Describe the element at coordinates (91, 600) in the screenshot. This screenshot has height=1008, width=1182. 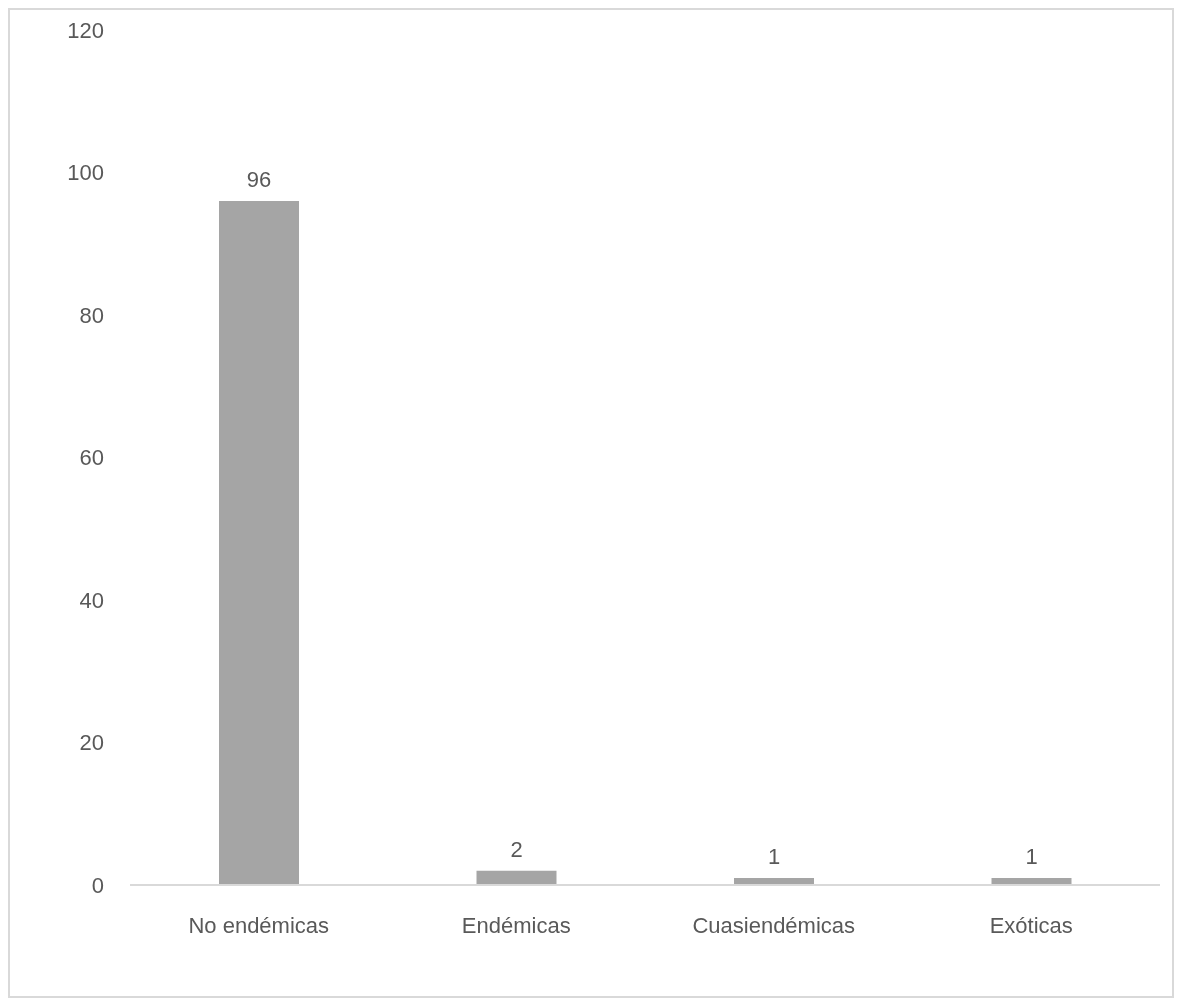
I see `y-tick-label: 40` at that location.